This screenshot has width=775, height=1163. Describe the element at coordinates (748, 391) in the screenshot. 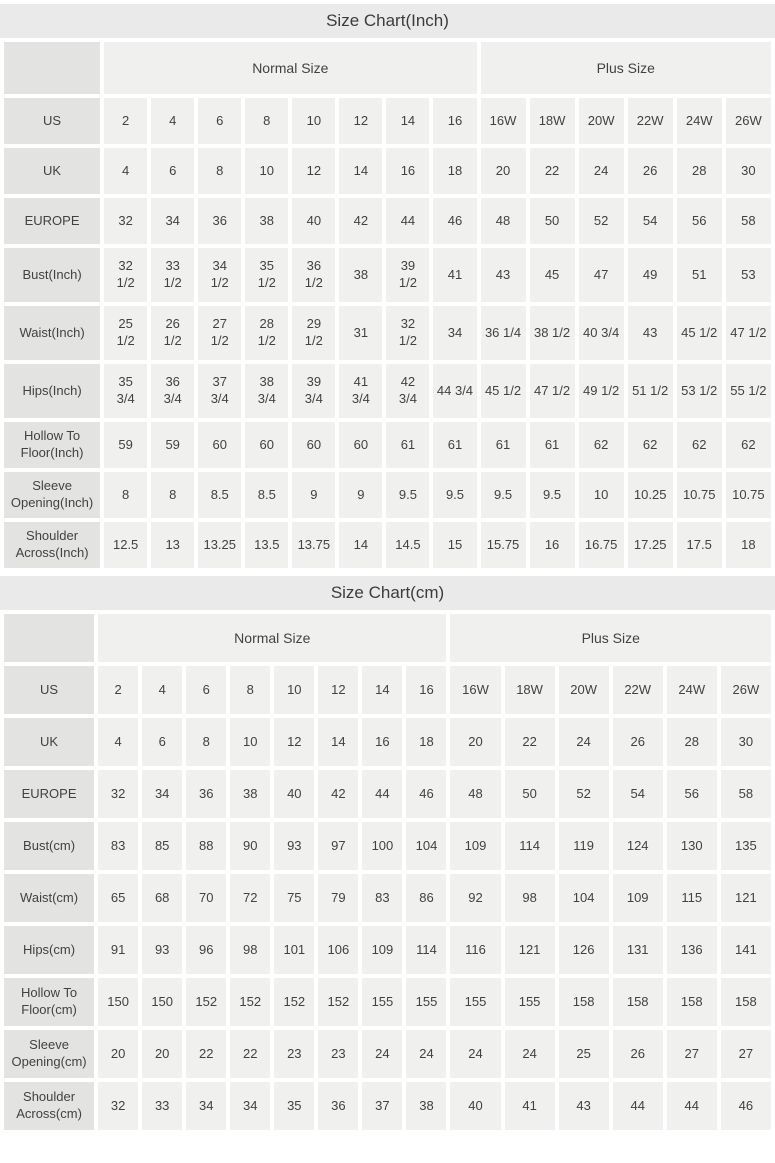

I see `size-value-cell: 55 1/2` at that location.